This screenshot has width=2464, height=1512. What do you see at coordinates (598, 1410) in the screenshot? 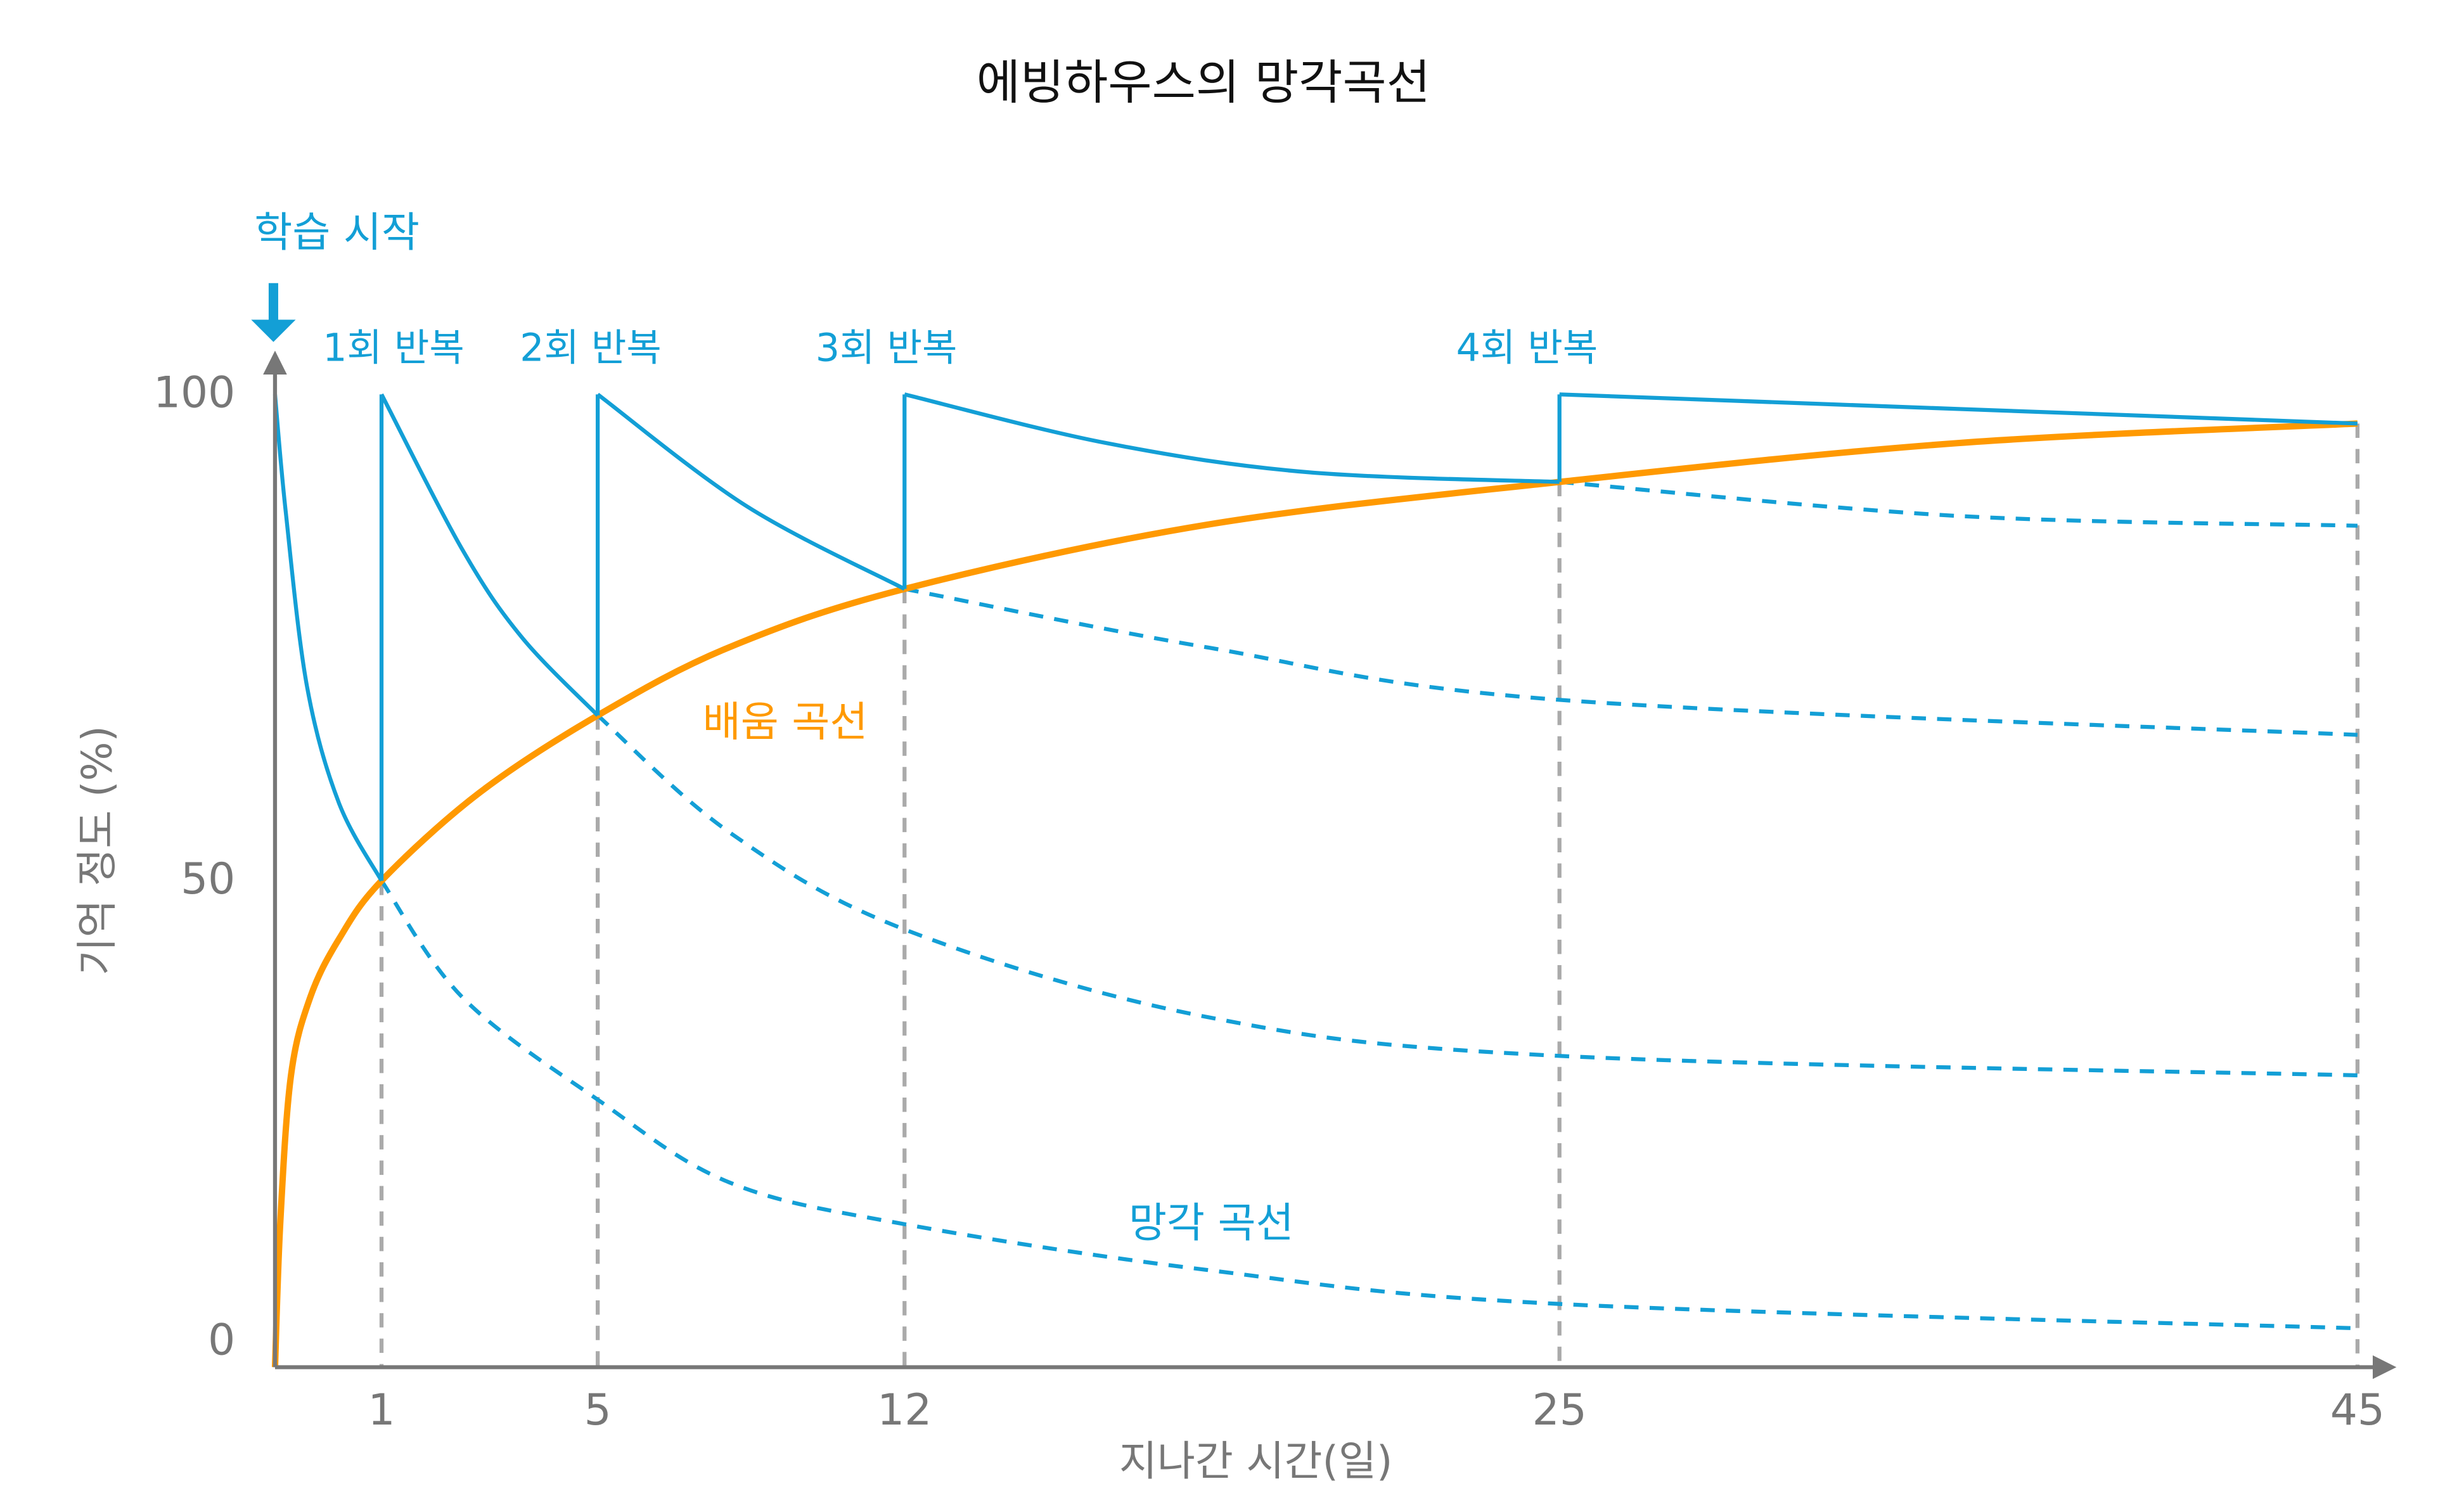
I see `x-tick-label-5: 5` at bounding box center [598, 1410].